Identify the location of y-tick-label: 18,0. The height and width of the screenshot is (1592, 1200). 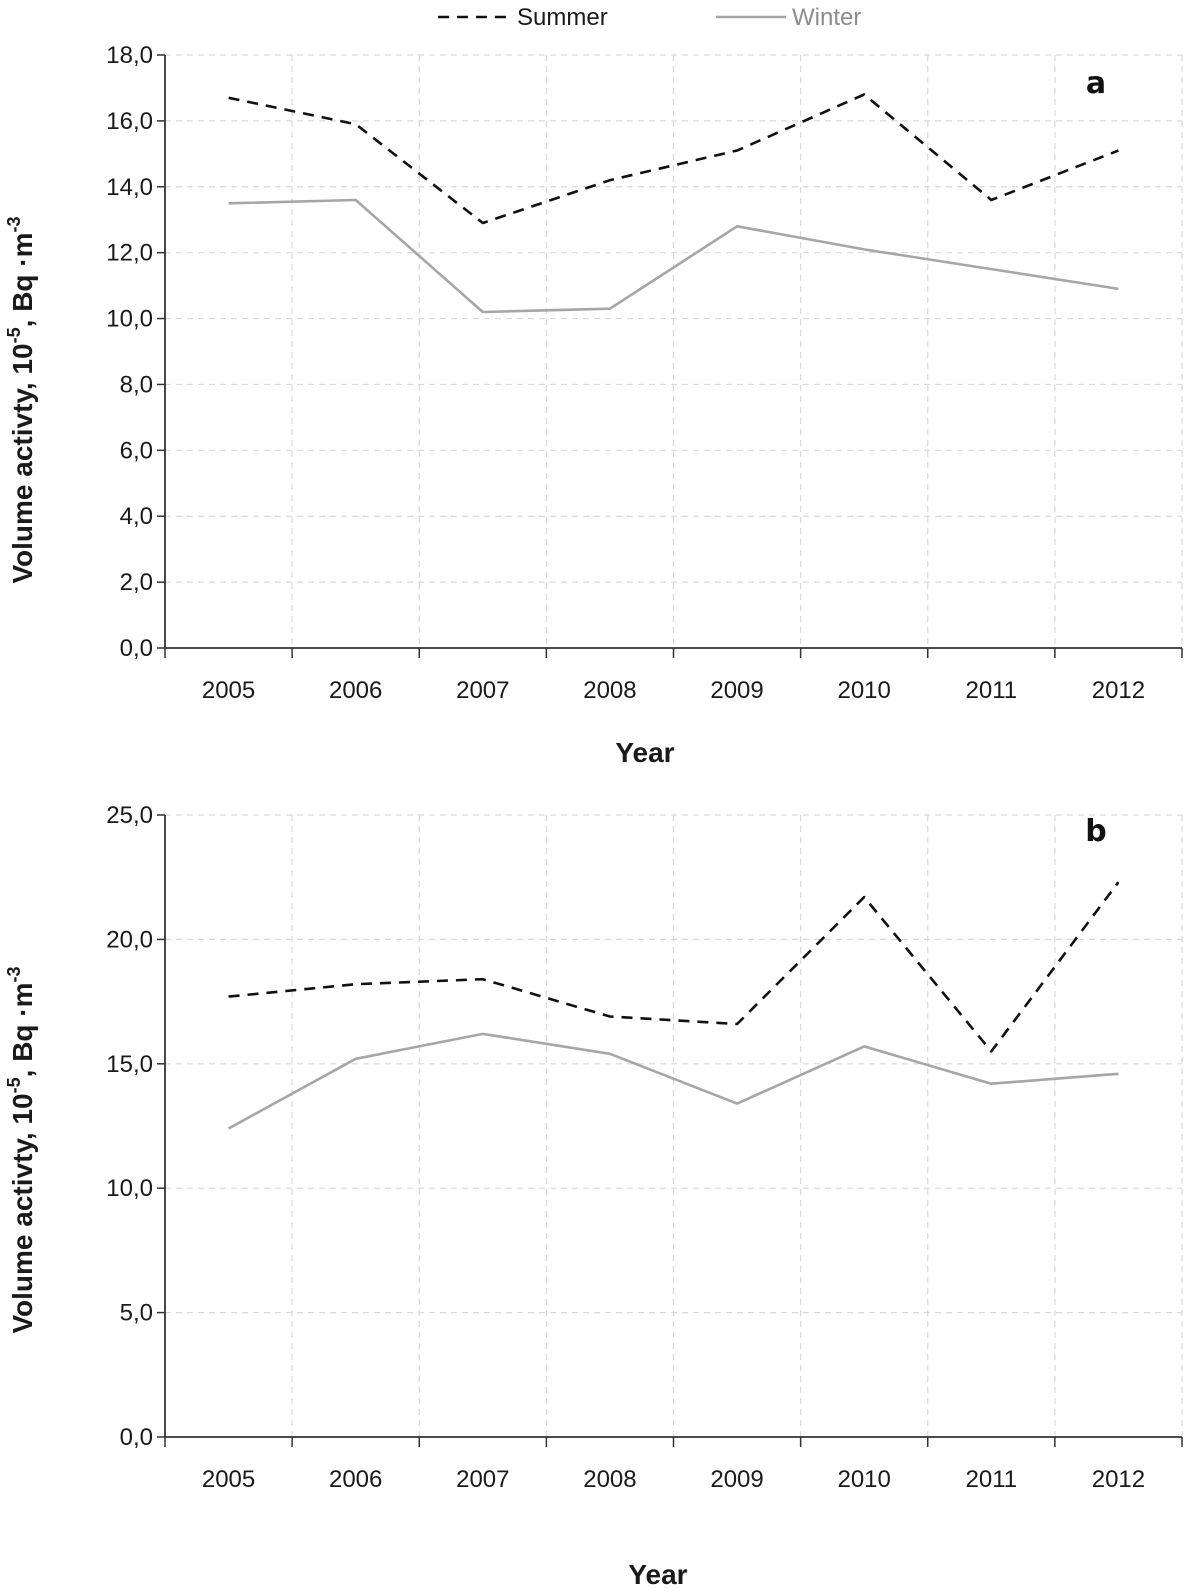
(129, 55).